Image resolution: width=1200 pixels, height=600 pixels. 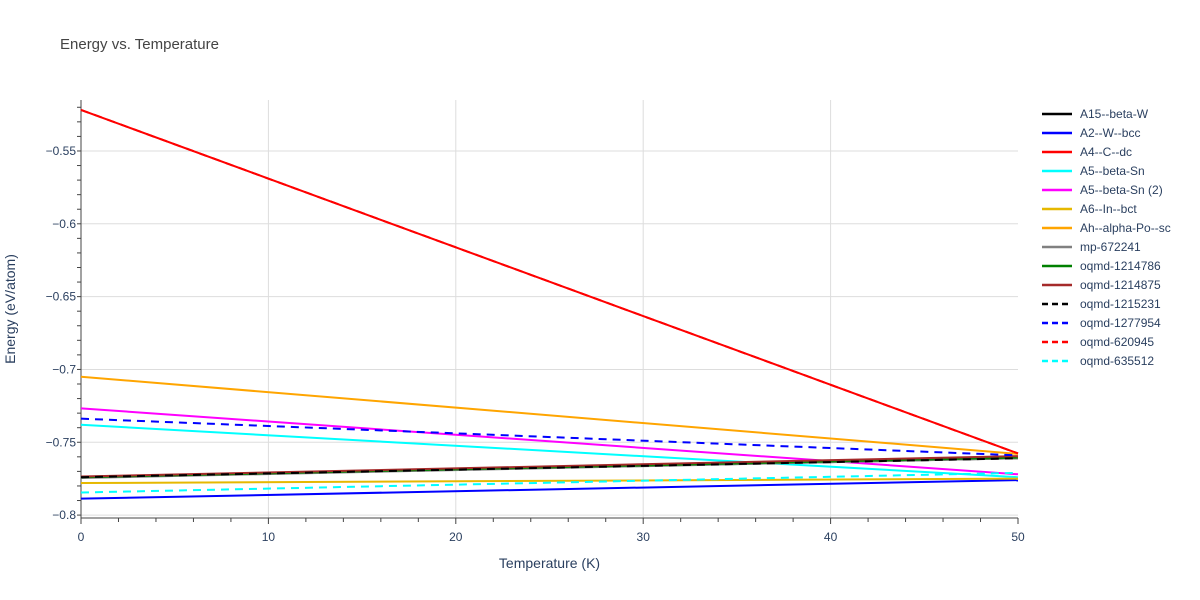 I want to click on series-line-ah-alpha-po-sc, so click(x=549, y=415).